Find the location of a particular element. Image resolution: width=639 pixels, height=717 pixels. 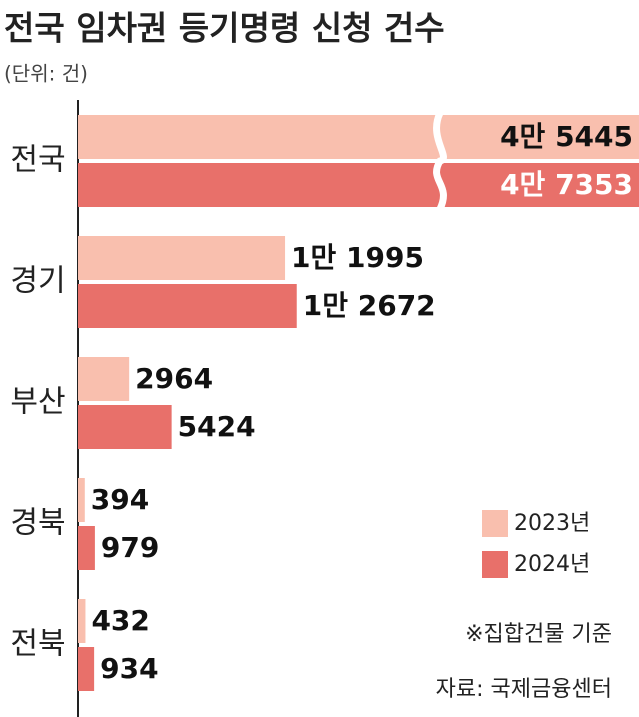

axis-break is located at coordinates (440, 161).